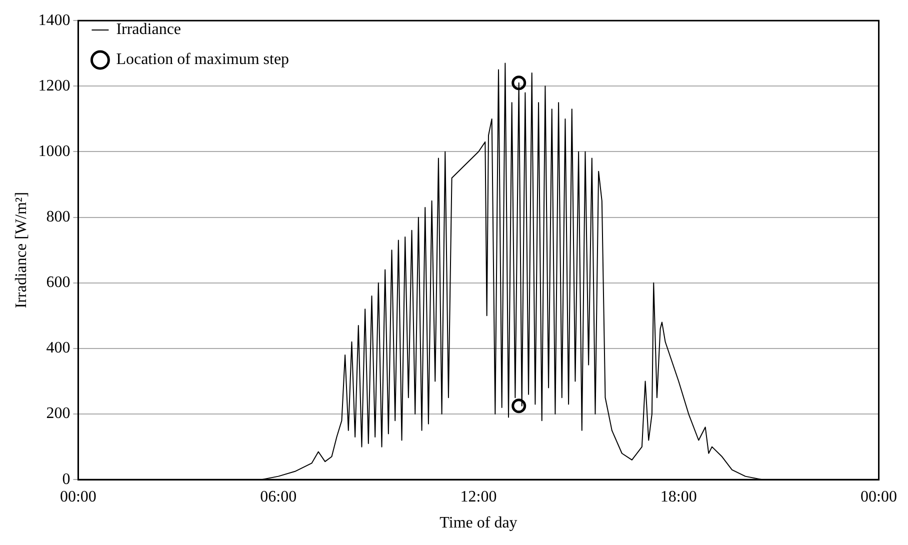  Describe the element at coordinates (66, 479) in the screenshot. I see `y-tick-label: 0` at that location.